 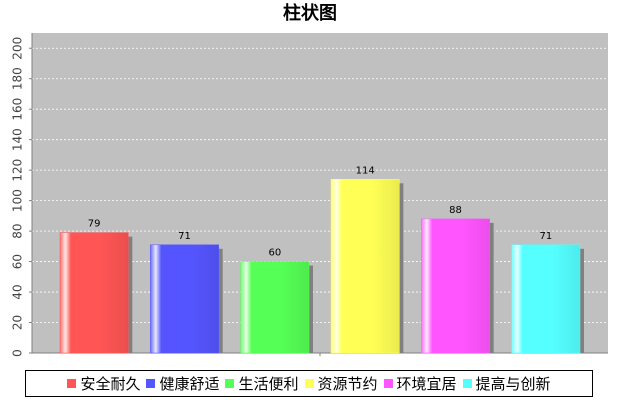 What do you see at coordinates (18, 170) in the screenshot?
I see `y-tick-label: 120` at bounding box center [18, 170].